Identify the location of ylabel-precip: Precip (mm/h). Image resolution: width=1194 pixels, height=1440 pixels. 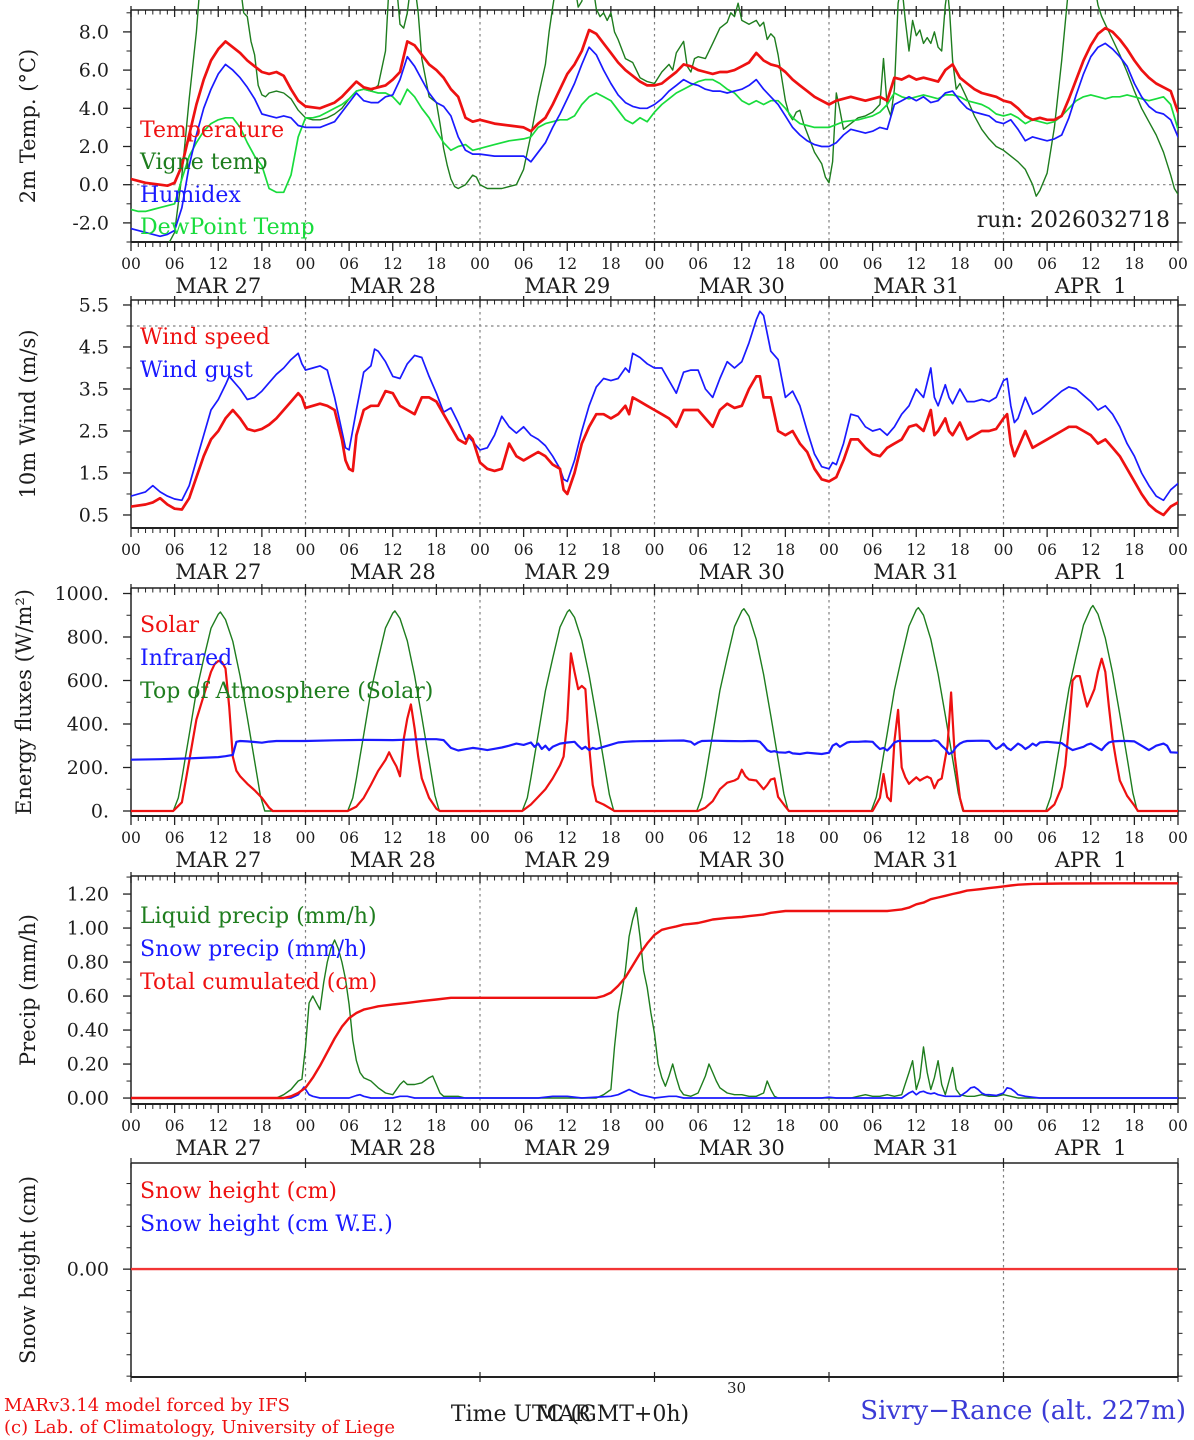
(28, 990).